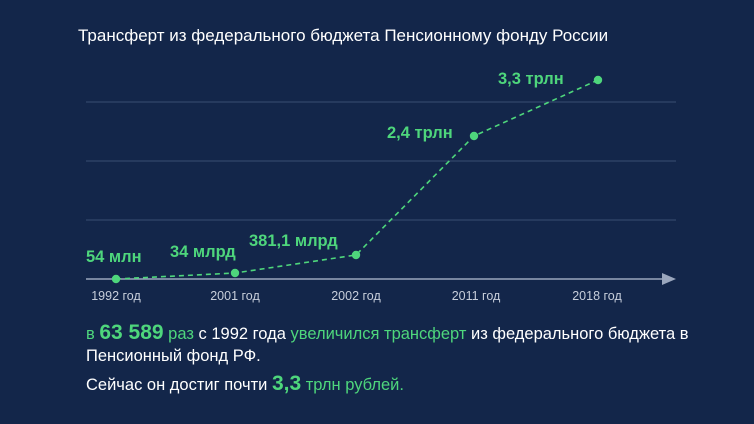 The height and width of the screenshot is (424, 754). I want to click on x-tick-label: 2002 год, so click(356, 296).